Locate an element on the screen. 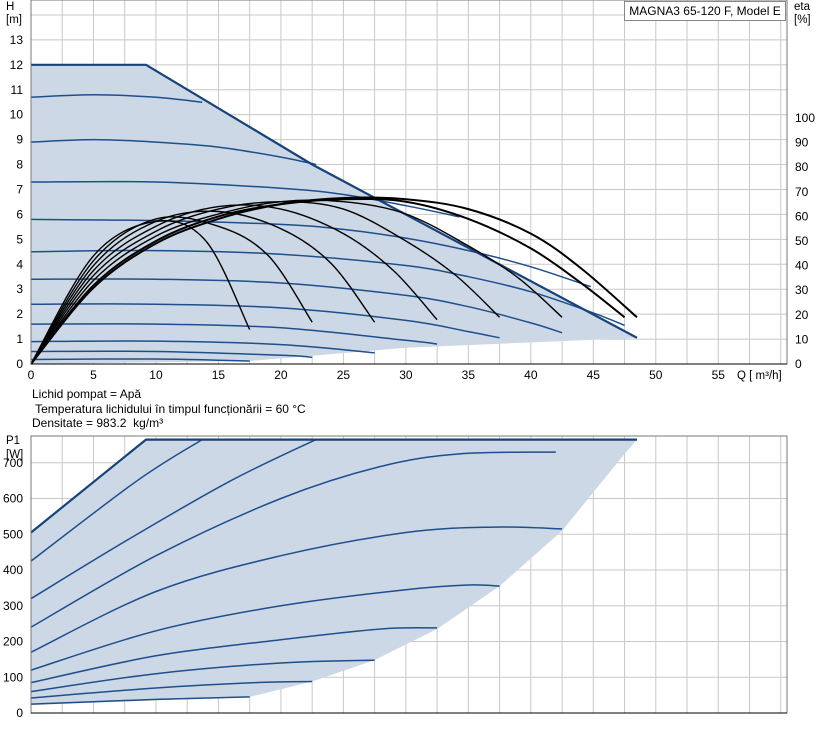 This screenshot has height=729, width=818. power-tick-labels: 0 100 200 300 400 500 600 700 is located at coordinates (13, 588).